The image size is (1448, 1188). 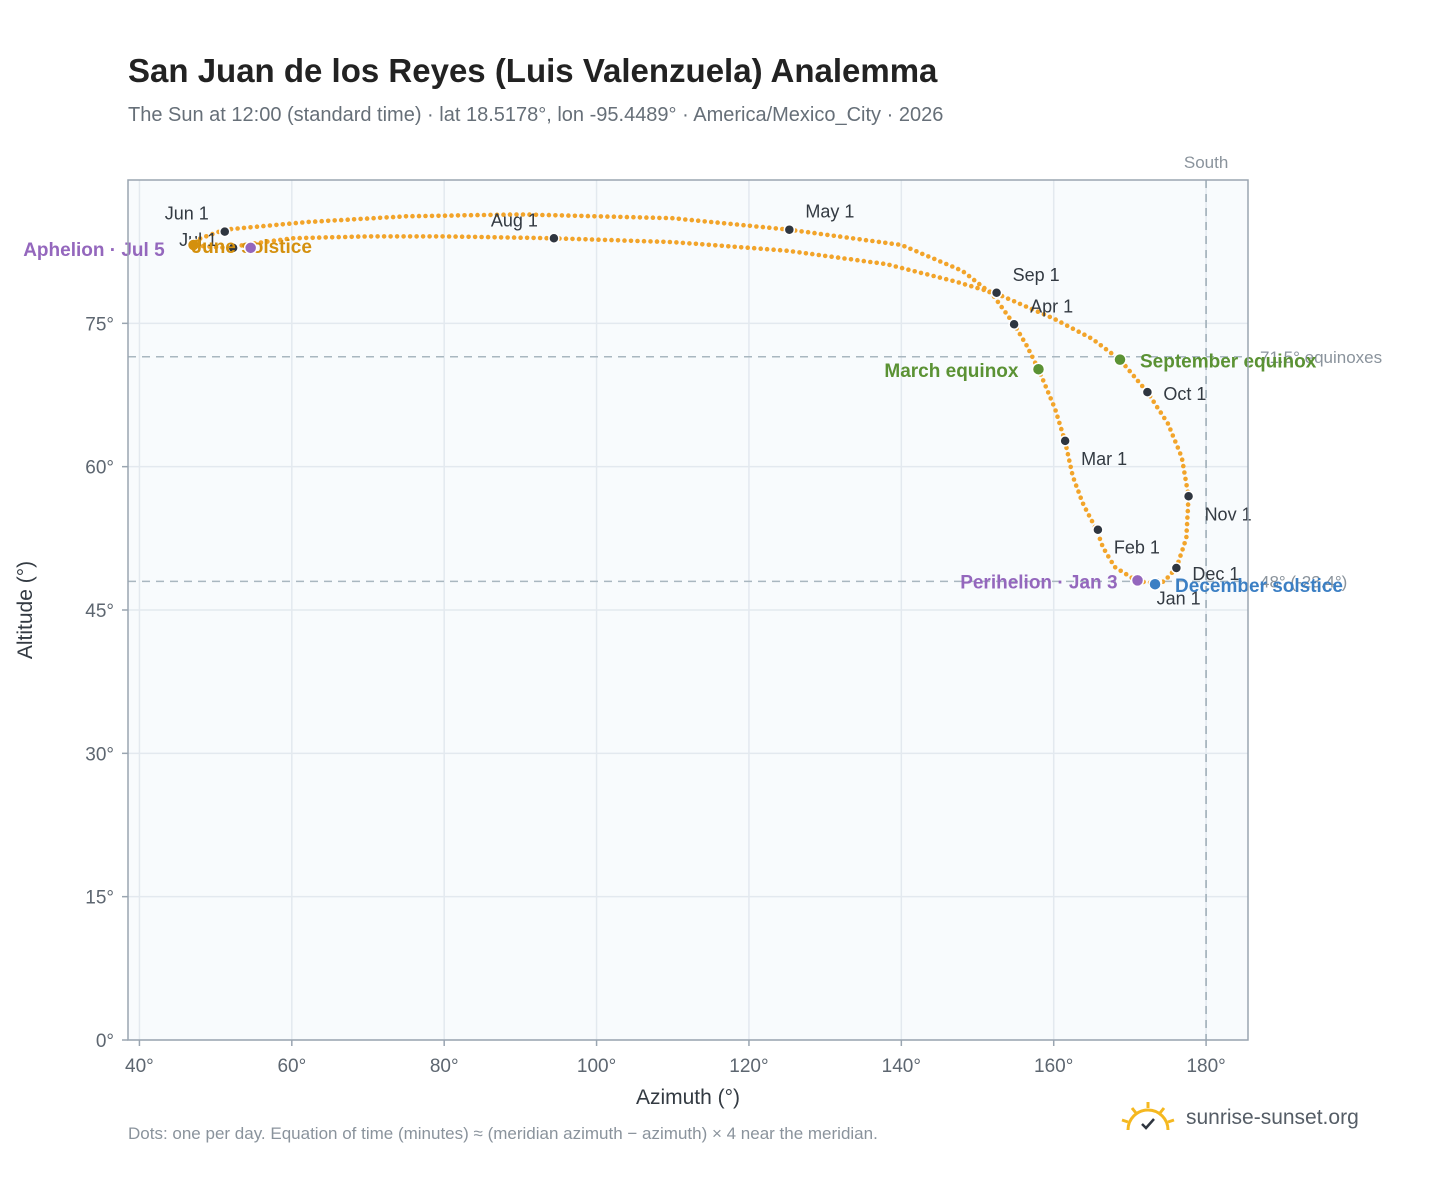 What do you see at coordinates (829, 212) in the screenshot?
I see `month-marker-label: May 1` at bounding box center [829, 212].